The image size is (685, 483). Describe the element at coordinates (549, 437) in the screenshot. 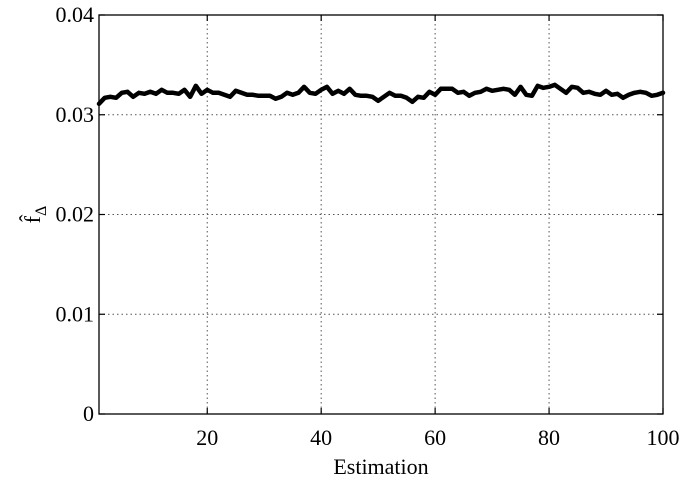

I see `x-tick-label: 80` at that location.